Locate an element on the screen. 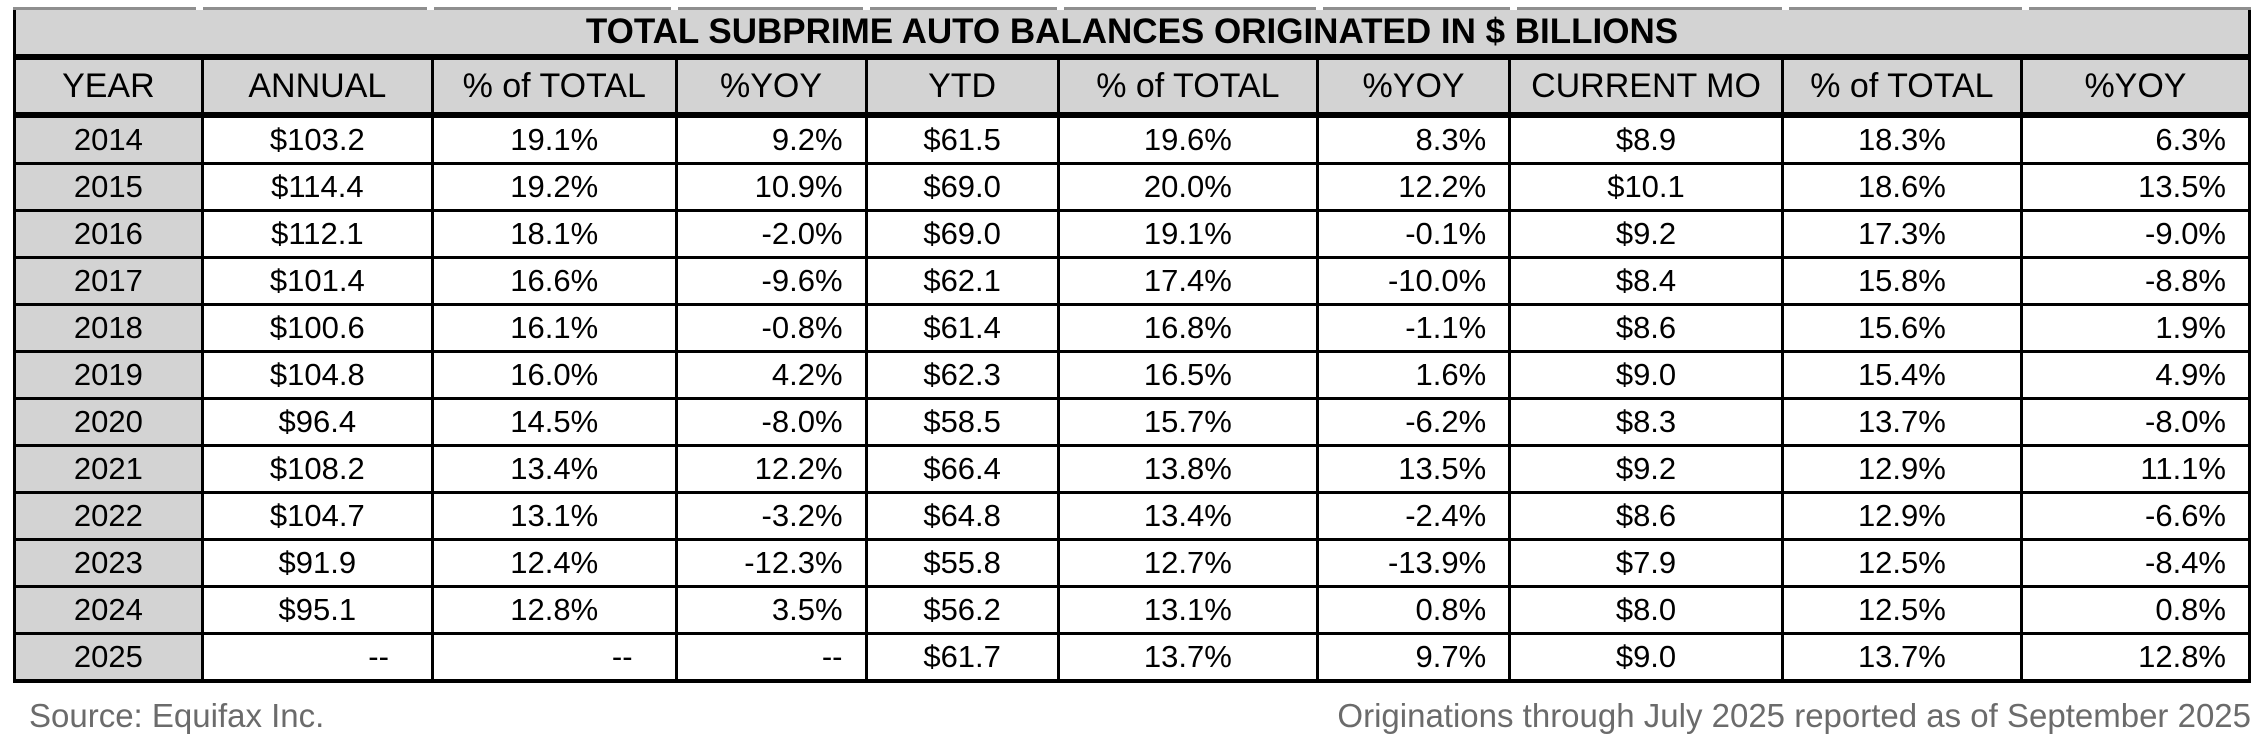  table-cell: 6.3% is located at coordinates (2135, 139).